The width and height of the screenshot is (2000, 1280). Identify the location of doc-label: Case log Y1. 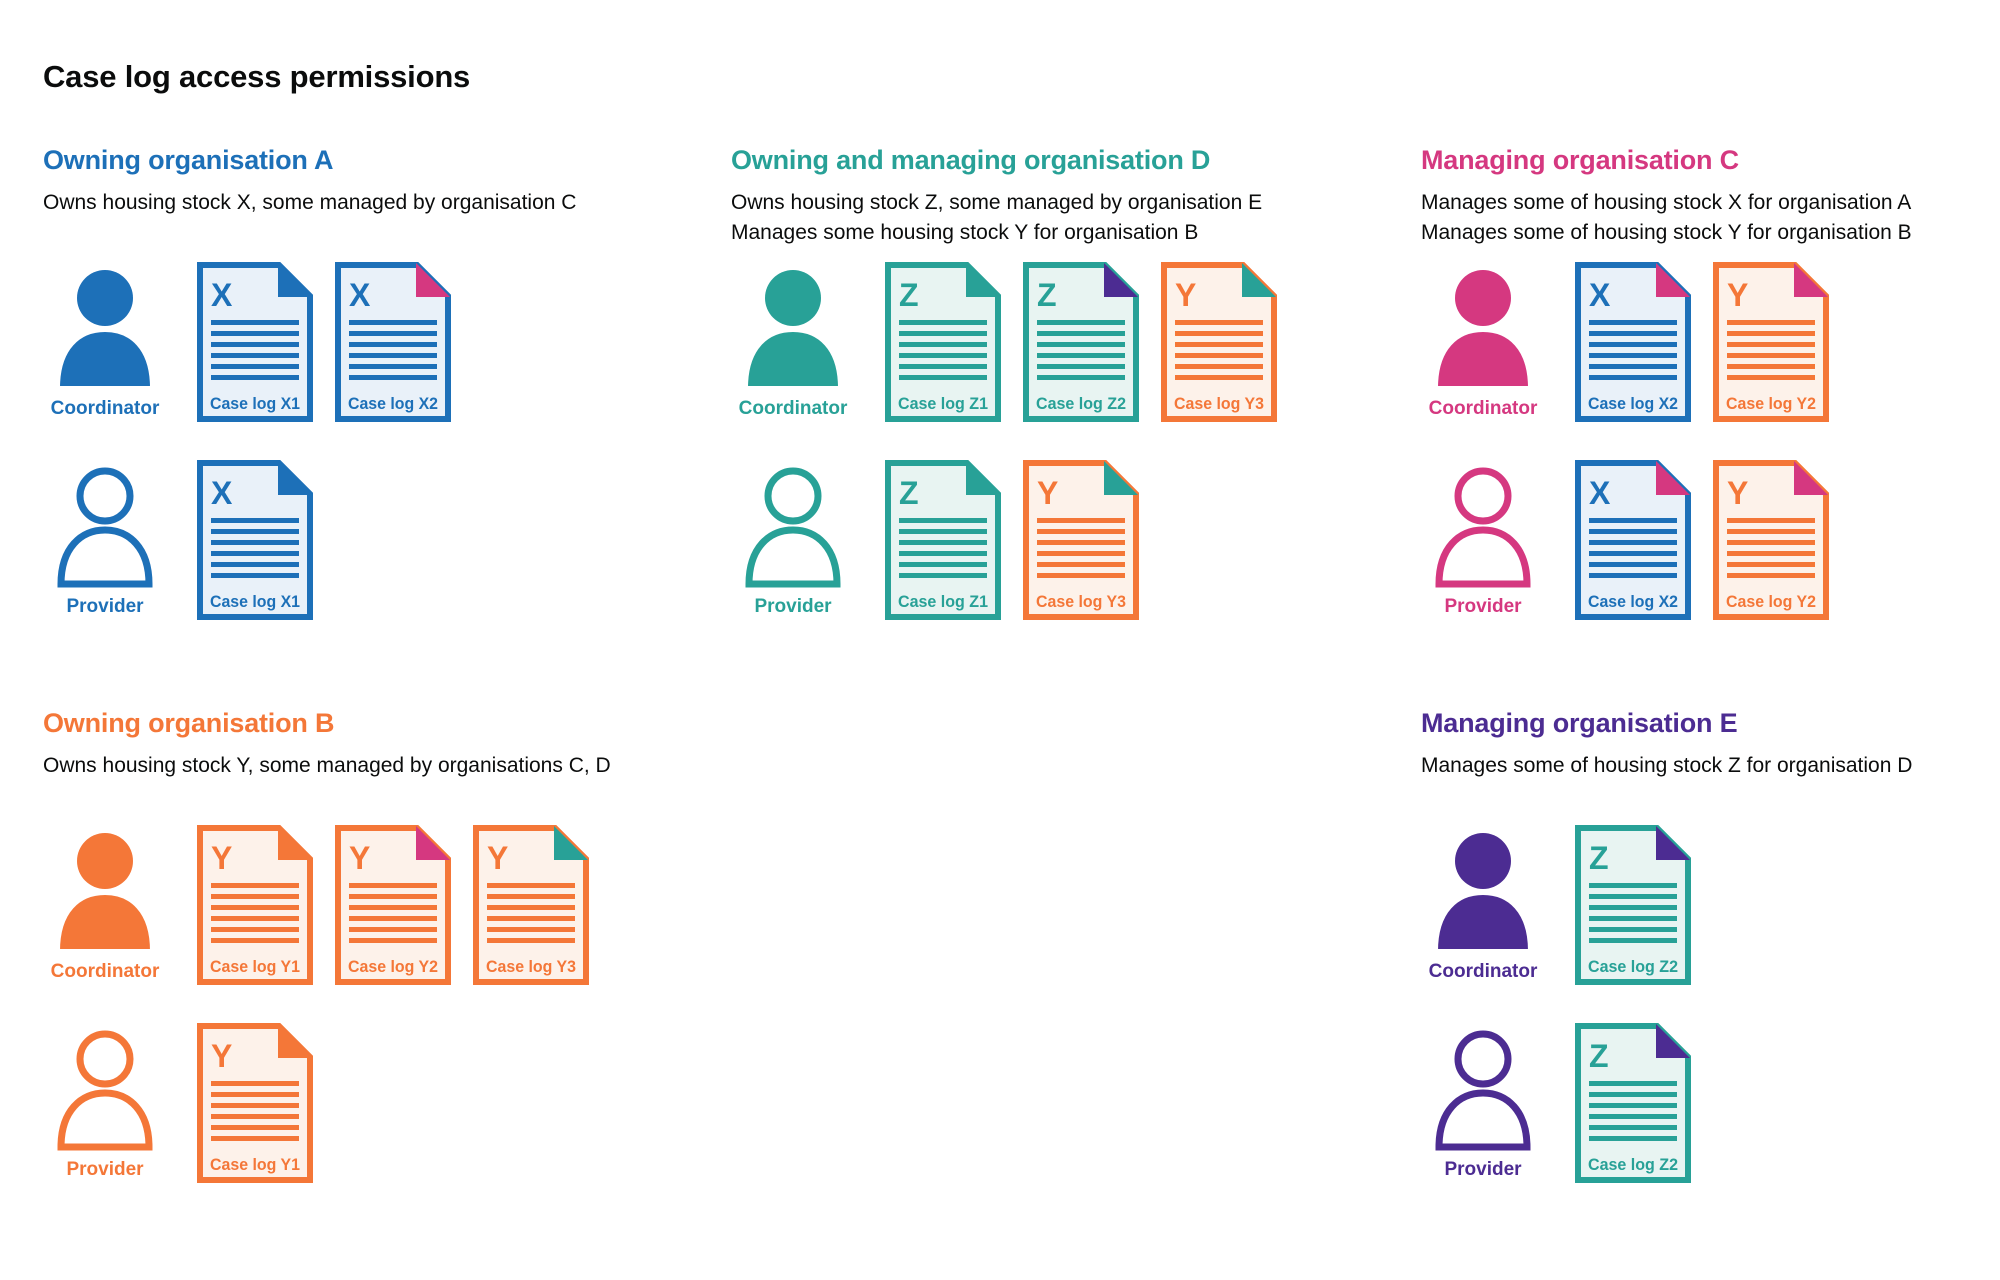
(255, 966).